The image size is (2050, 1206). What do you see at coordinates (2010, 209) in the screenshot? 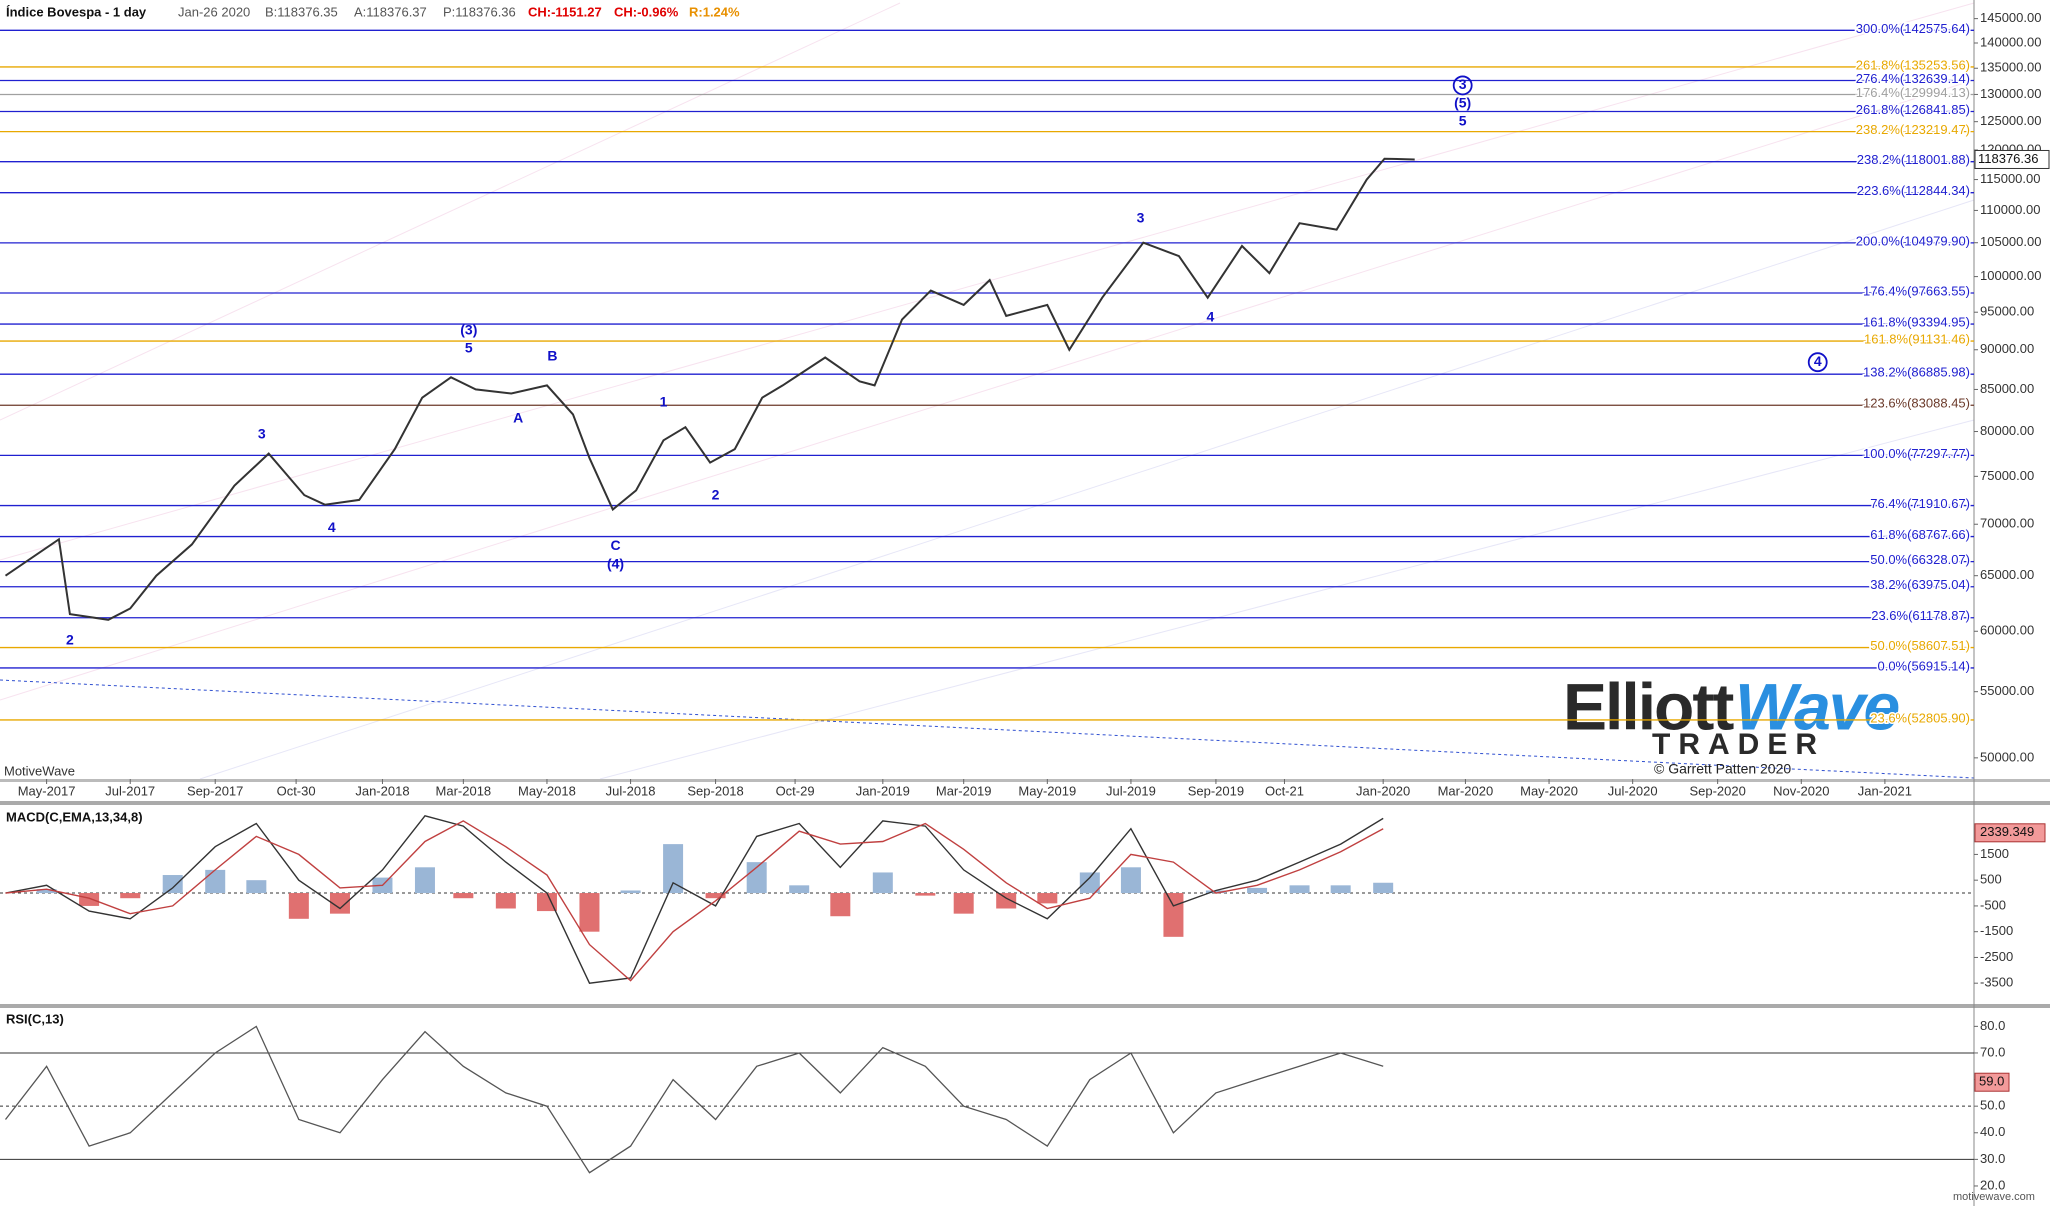
I see `y-tick-label: 110000.00` at bounding box center [2010, 209].